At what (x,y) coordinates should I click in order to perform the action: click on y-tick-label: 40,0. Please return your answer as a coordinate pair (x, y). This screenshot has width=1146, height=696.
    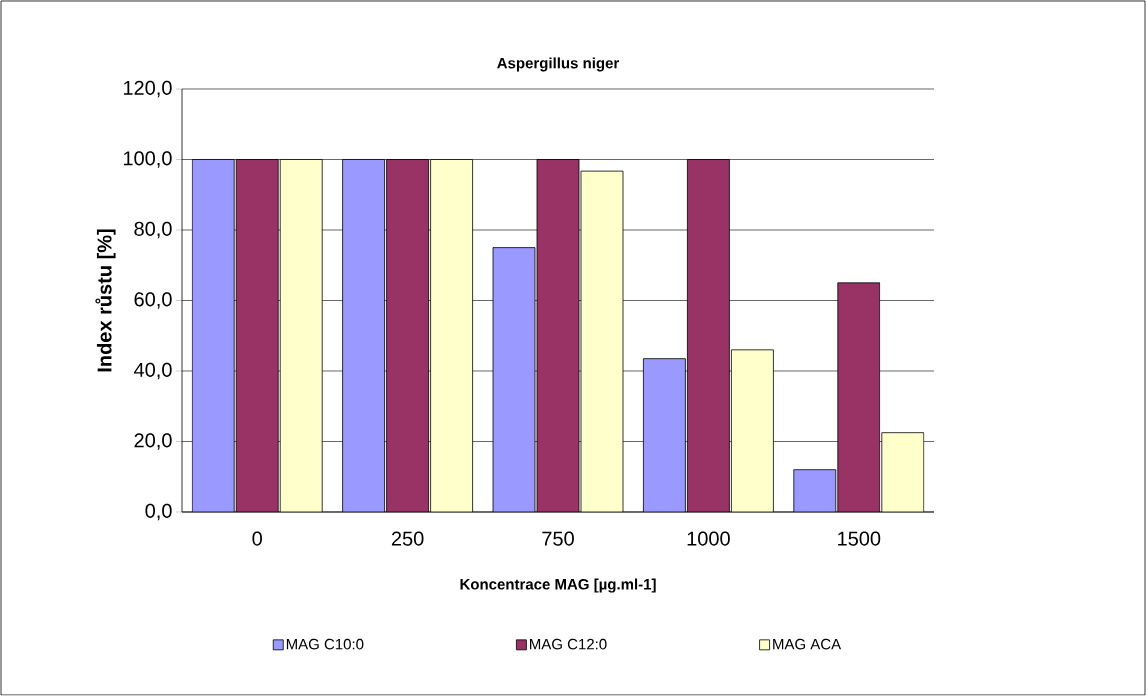
    Looking at the image, I should click on (153, 371).